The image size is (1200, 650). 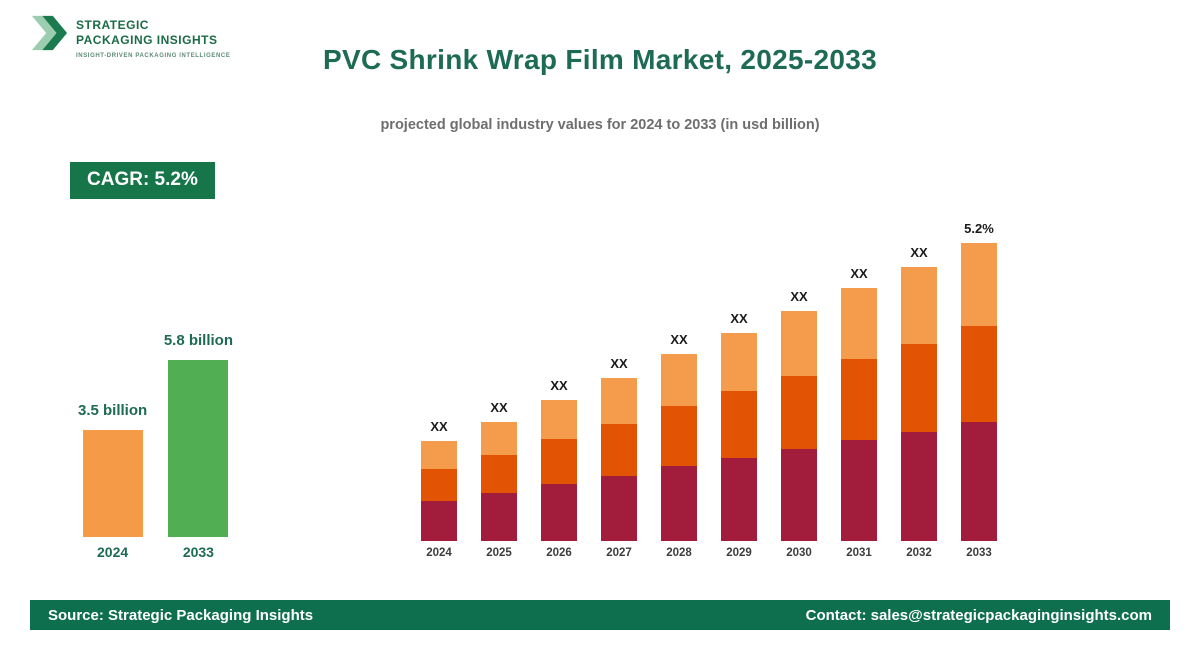 I want to click on stacked-bar-group: XX 2032, so click(x=919, y=403).